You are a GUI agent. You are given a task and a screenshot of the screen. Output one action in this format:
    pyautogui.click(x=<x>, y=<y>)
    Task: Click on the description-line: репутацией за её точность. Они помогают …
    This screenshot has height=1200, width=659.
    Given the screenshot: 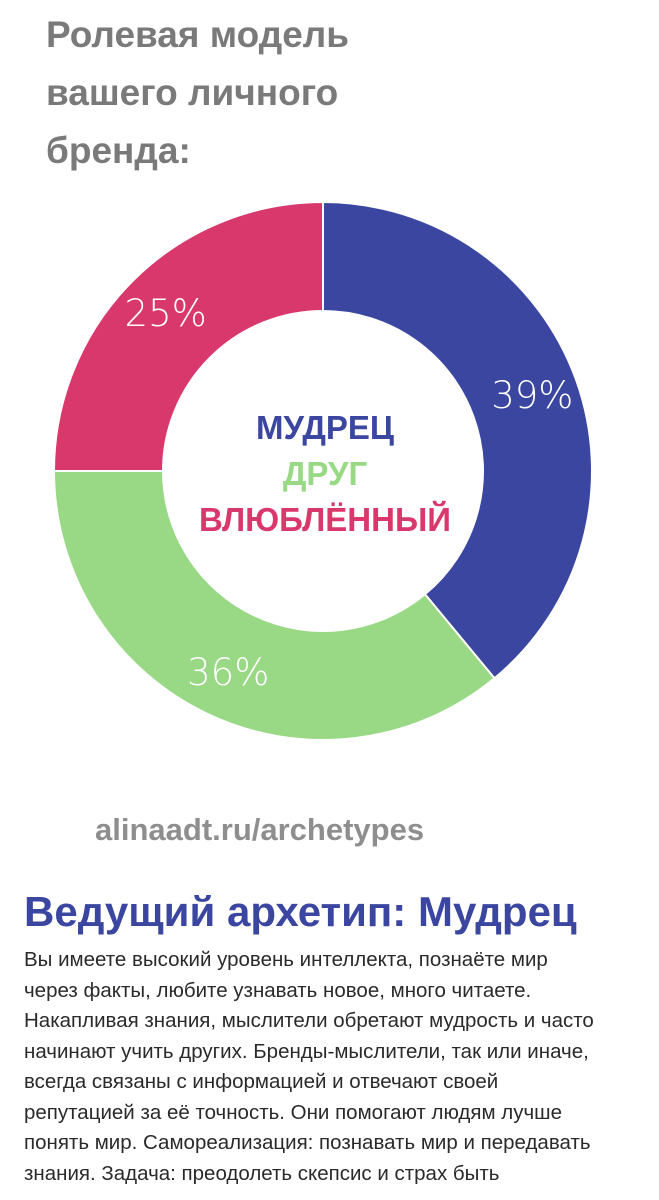 What is the action you would take?
    pyautogui.click(x=293, y=1112)
    